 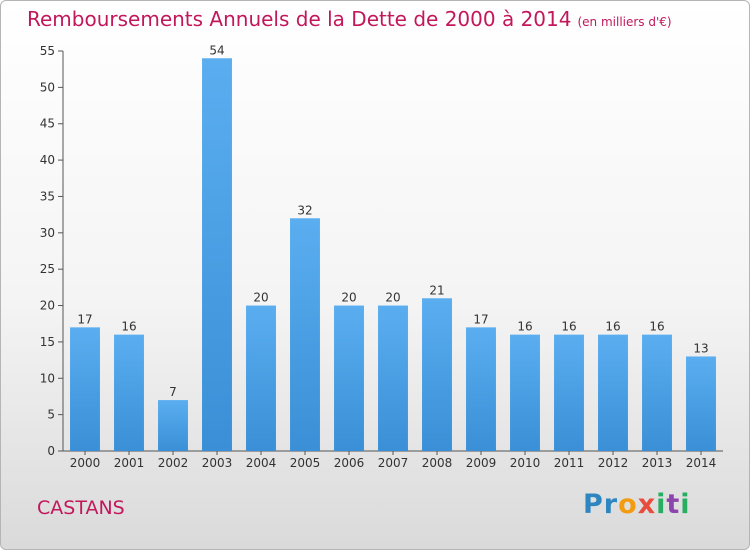 I want to click on y-tick-label: 50, so click(x=47, y=87).